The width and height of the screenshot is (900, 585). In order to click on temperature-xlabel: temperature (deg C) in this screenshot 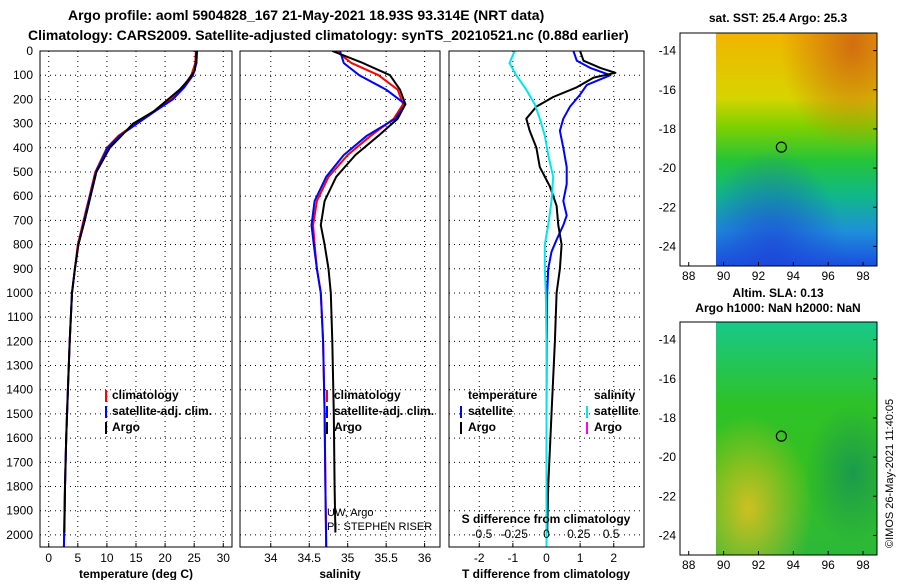, I will do `click(136, 573)`.